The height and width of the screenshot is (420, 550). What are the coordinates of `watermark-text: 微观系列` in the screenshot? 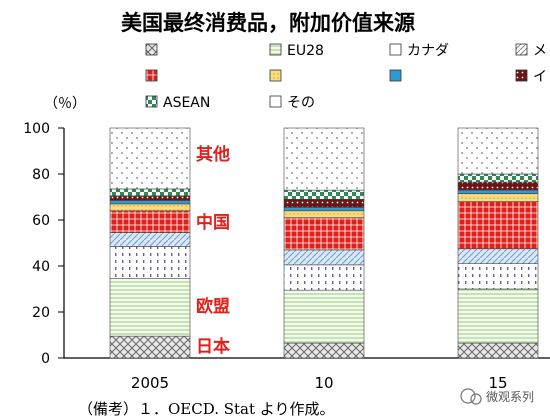 It's located at (510, 397).